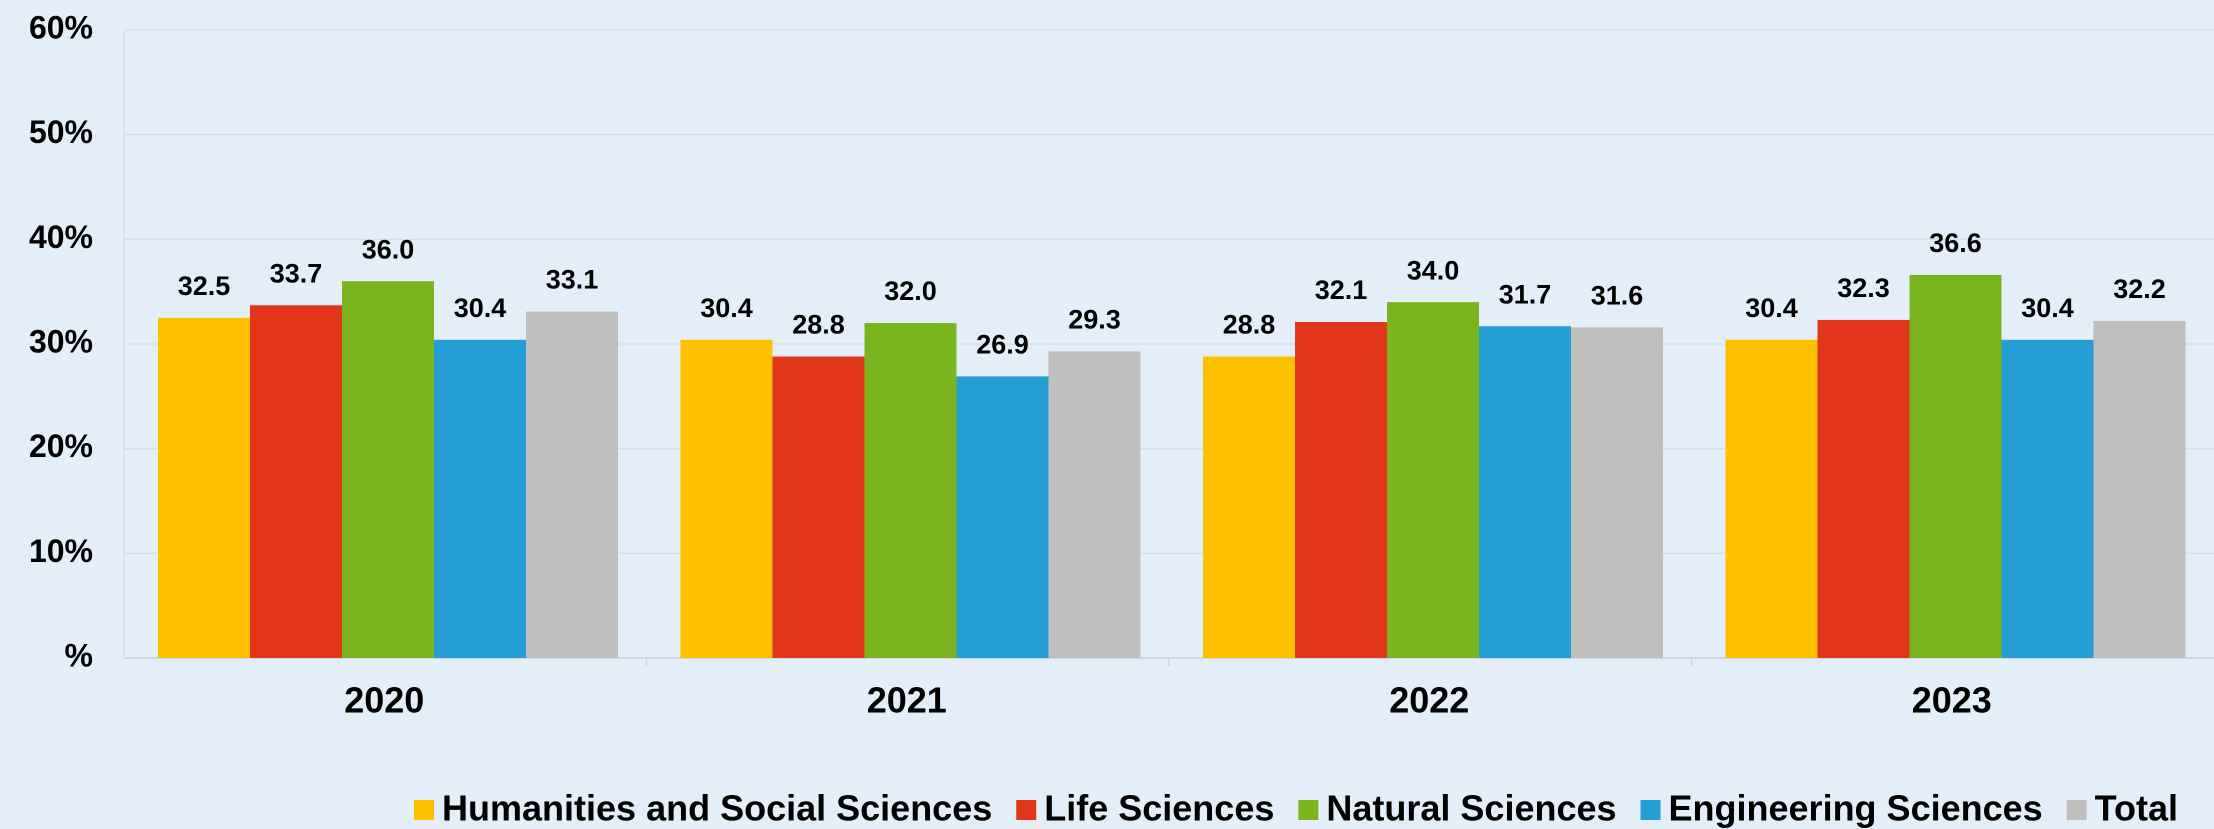 Image resolution: width=2214 pixels, height=829 pixels. Describe the element at coordinates (1471, 808) in the screenshot. I see `legend-label: Natural Sciences` at that location.